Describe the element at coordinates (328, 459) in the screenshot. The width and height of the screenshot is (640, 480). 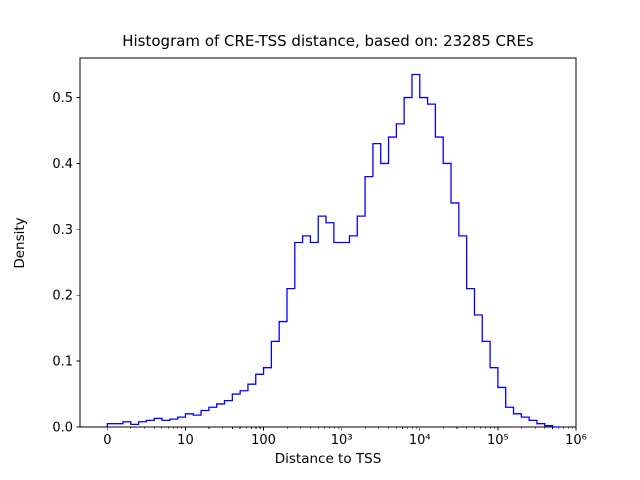
I see `x-axis-label: Distance to TSS` at that location.